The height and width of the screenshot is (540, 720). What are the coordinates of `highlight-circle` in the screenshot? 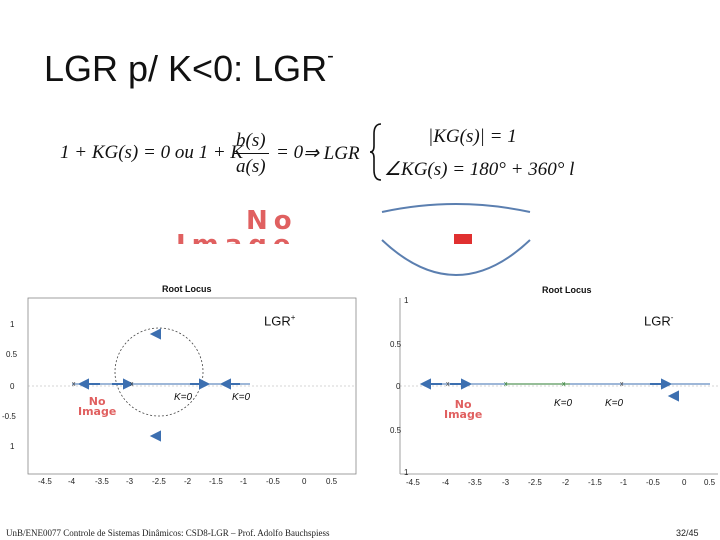 It's located at (456, 239).